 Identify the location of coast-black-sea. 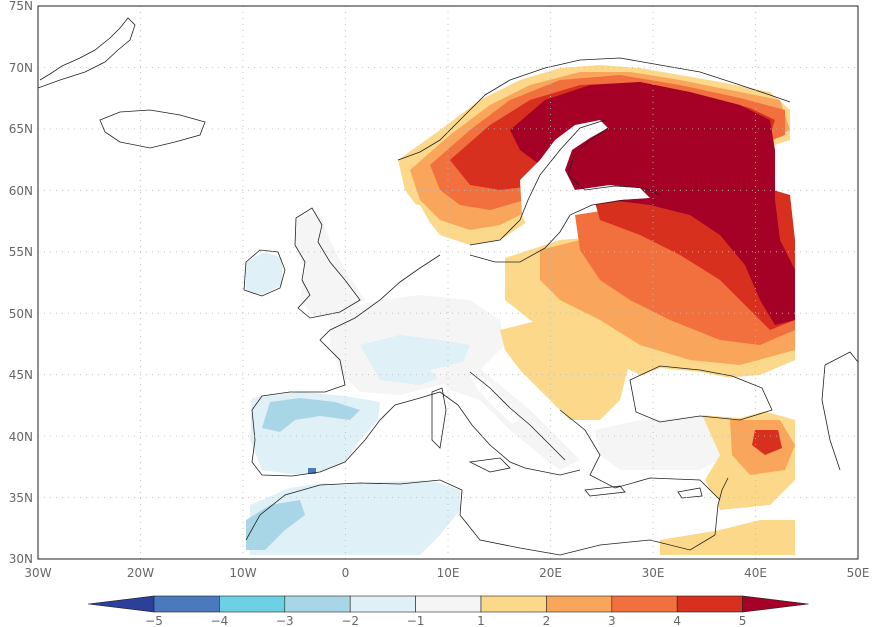
(701, 394).